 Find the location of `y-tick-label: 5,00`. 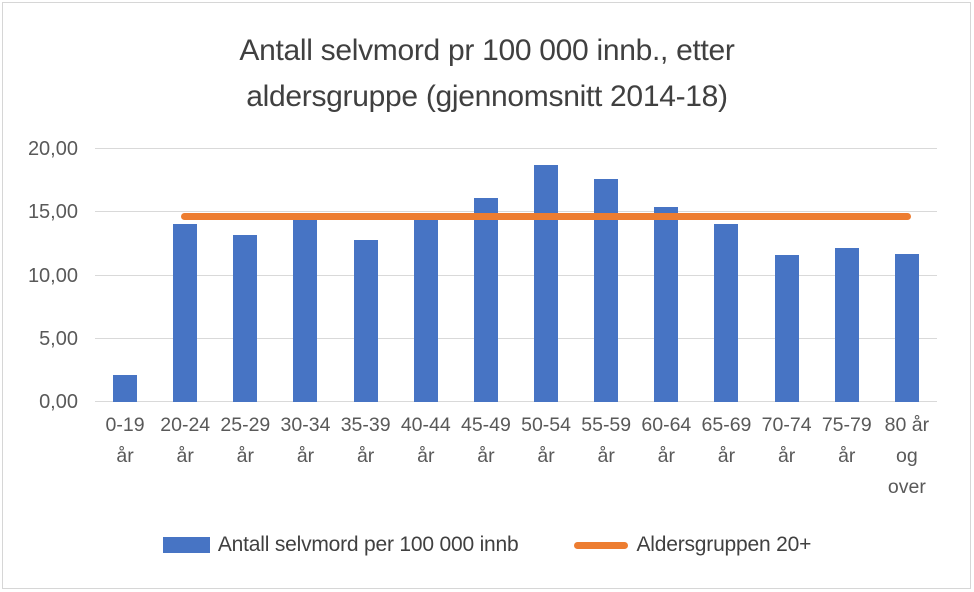

y-tick-label: 5,00 is located at coordinates (58, 338).